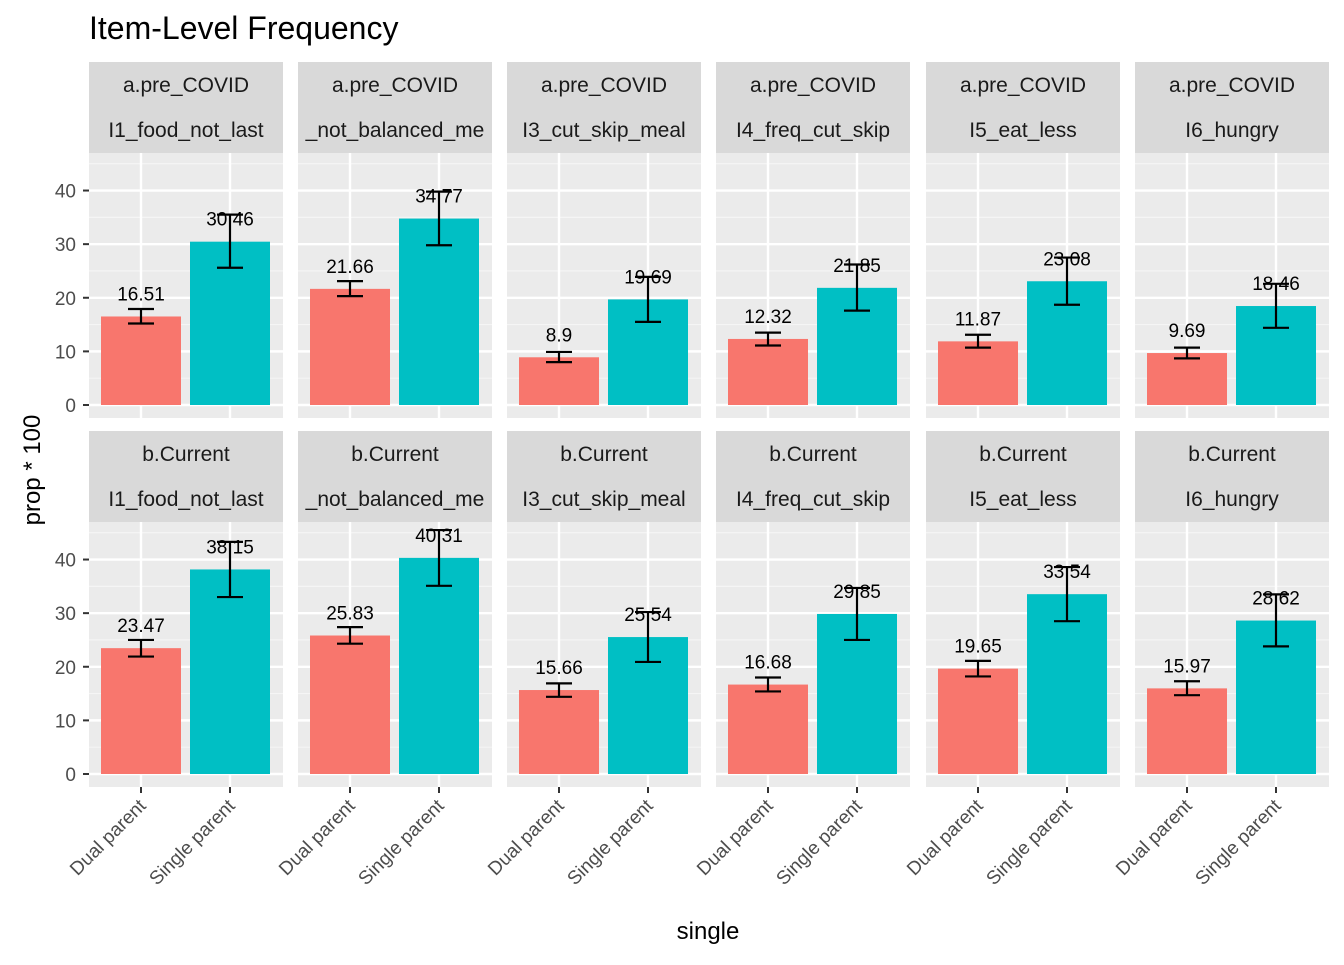 This screenshot has width=1344, height=965. Describe the element at coordinates (65, 192) in the screenshot. I see `y-tick-label: 40` at that location.